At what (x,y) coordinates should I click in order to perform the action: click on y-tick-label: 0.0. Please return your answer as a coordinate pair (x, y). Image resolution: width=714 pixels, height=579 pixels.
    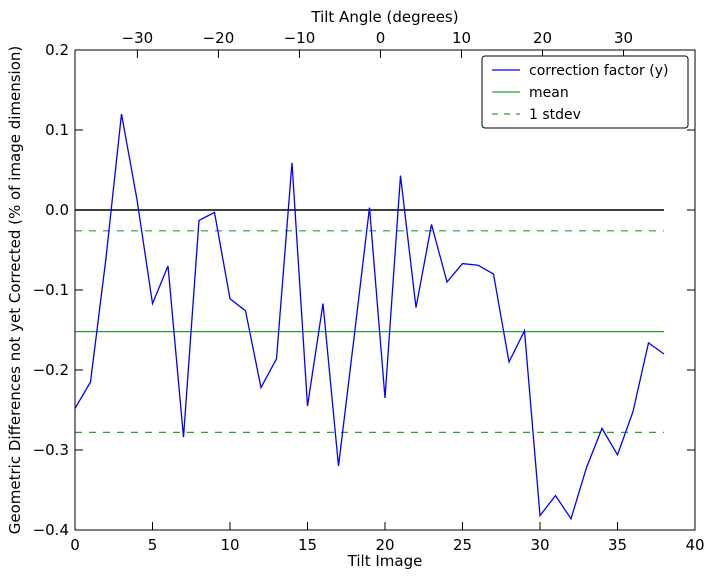
    Looking at the image, I should click on (57, 210).